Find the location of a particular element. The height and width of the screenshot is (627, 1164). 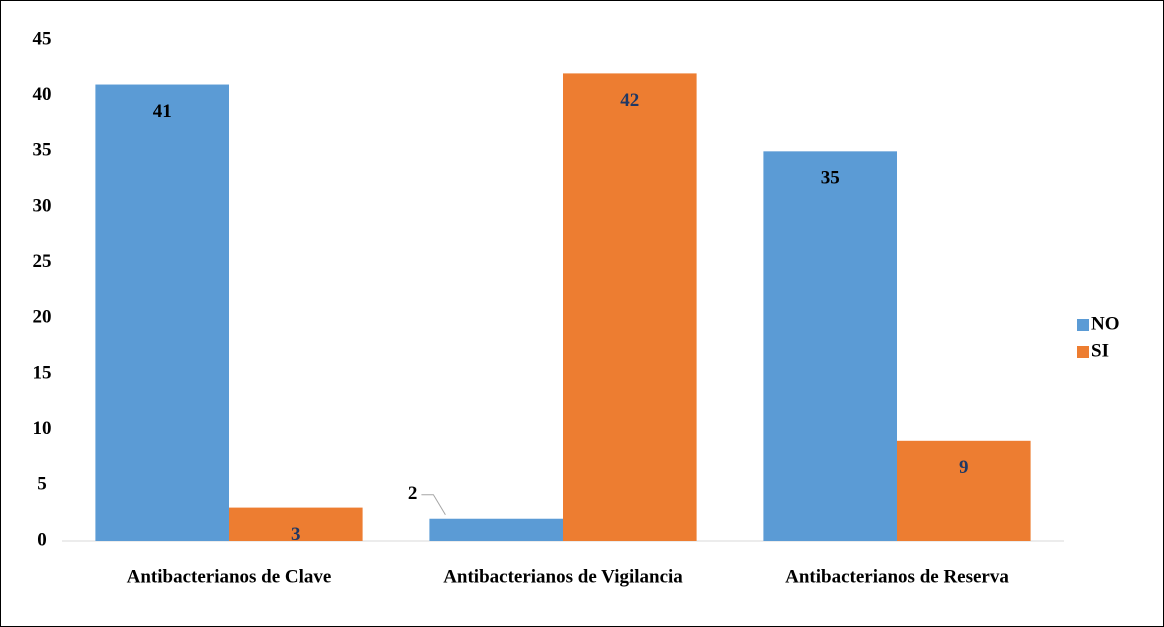

data-label: 42 is located at coordinates (629, 100).